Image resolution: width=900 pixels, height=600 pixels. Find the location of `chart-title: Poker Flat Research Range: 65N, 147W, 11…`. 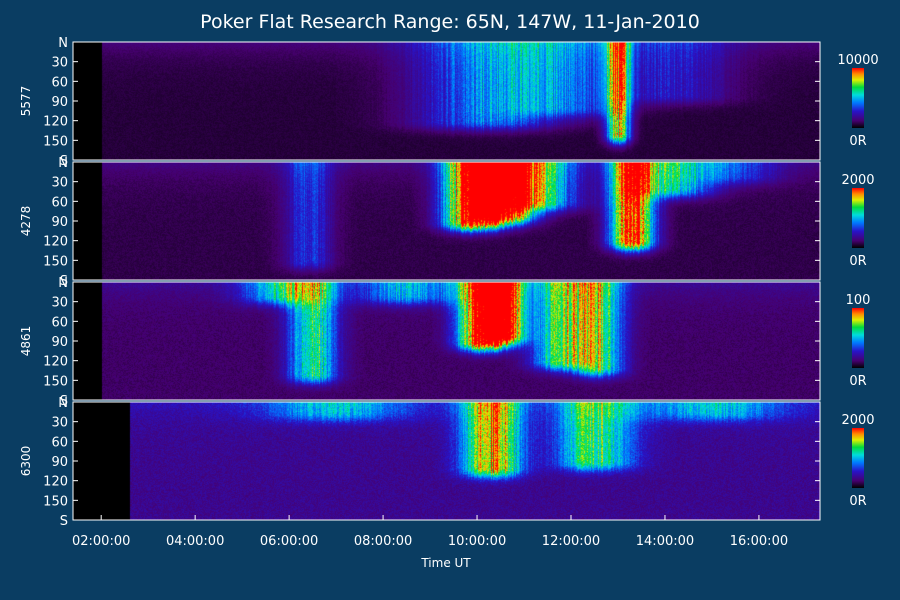

chart-title: Poker Flat Research Range: 65N, 147W, 11… is located at coordinates (450, 22).